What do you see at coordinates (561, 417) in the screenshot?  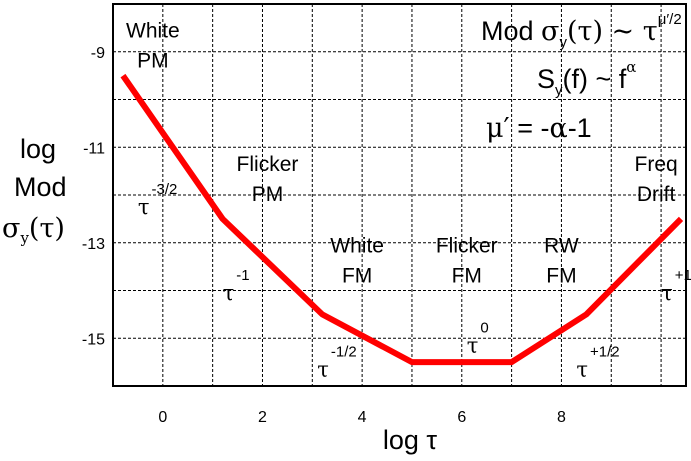 I see `x-tick-label: 8` at bounding box center [561, 417].